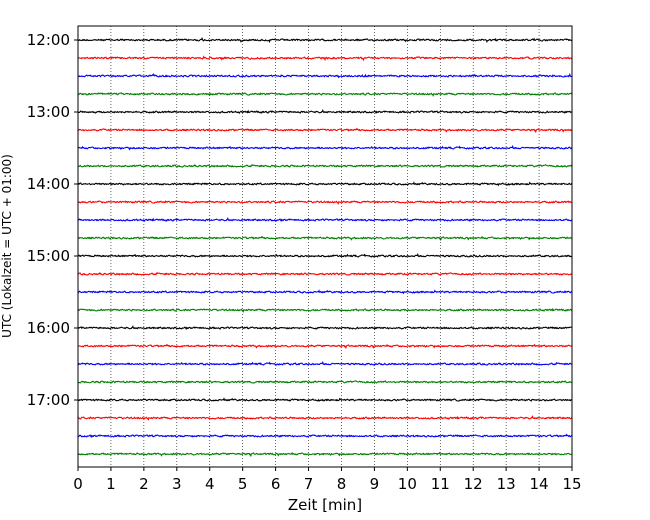 The width and height of the screenshot is (650, 520). I want to click on x-tick-label: 14, so click(539, 484).